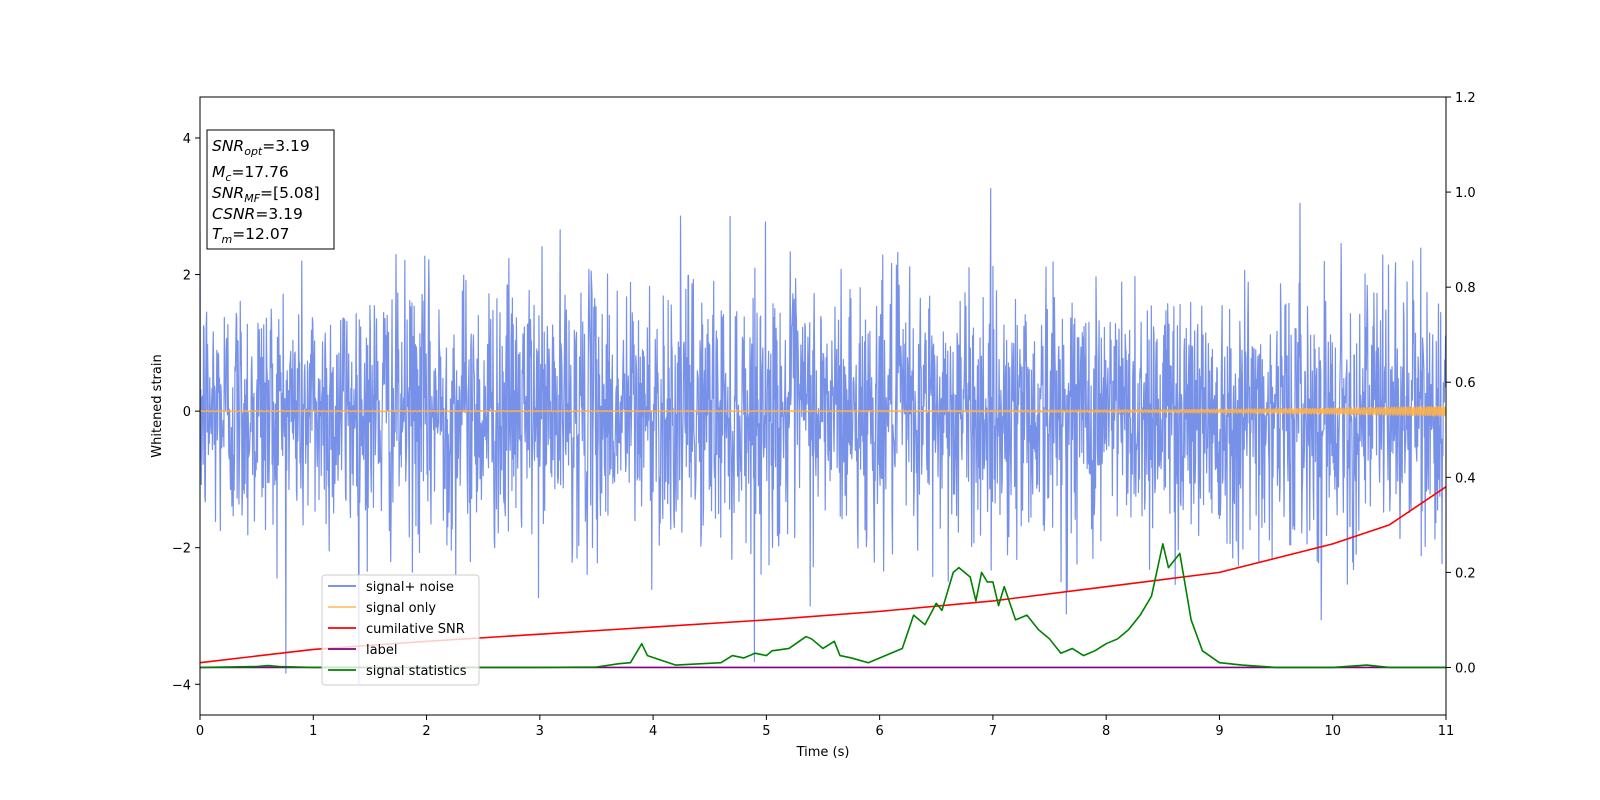  What do you see at coordinates (823, 411) in the screenshot?
I see `series-signal-only` at bounding box center [823, 411].